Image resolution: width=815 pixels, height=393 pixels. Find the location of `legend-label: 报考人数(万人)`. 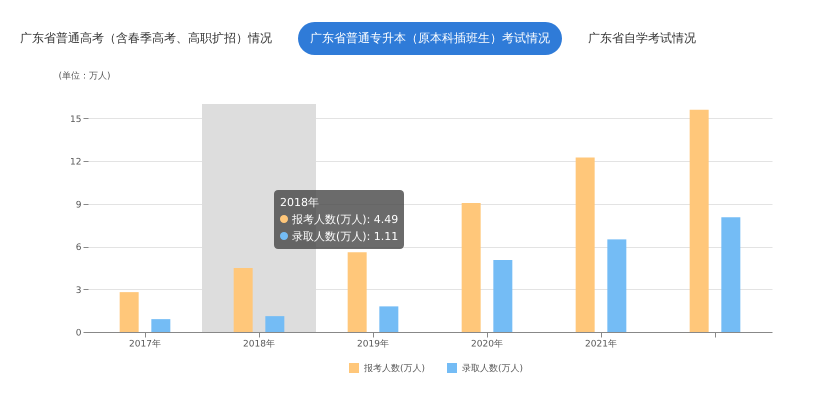

legend-label: 报考人数(万人) is located at coordinates (394, 368).